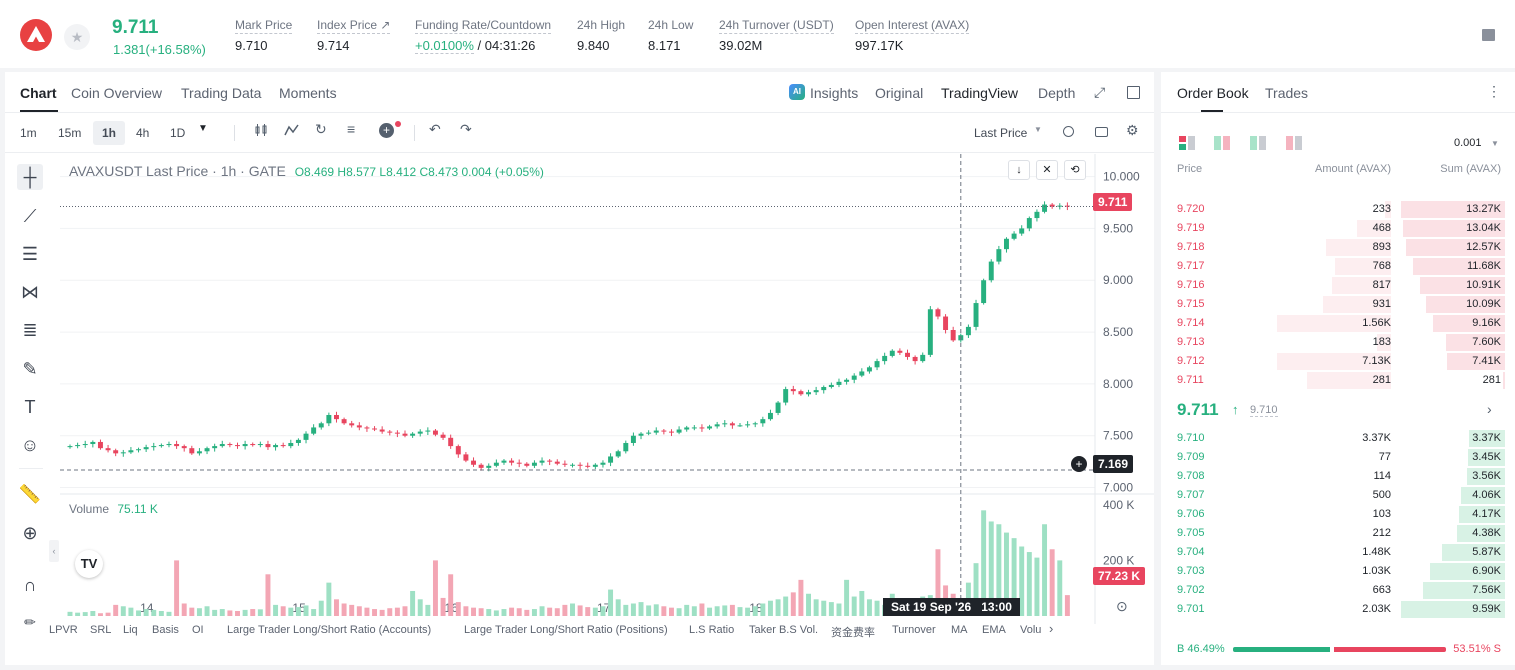 This screenshot has height=670, width=1515. I want to click on favorite-star-icon: ★, so click(77, 37).